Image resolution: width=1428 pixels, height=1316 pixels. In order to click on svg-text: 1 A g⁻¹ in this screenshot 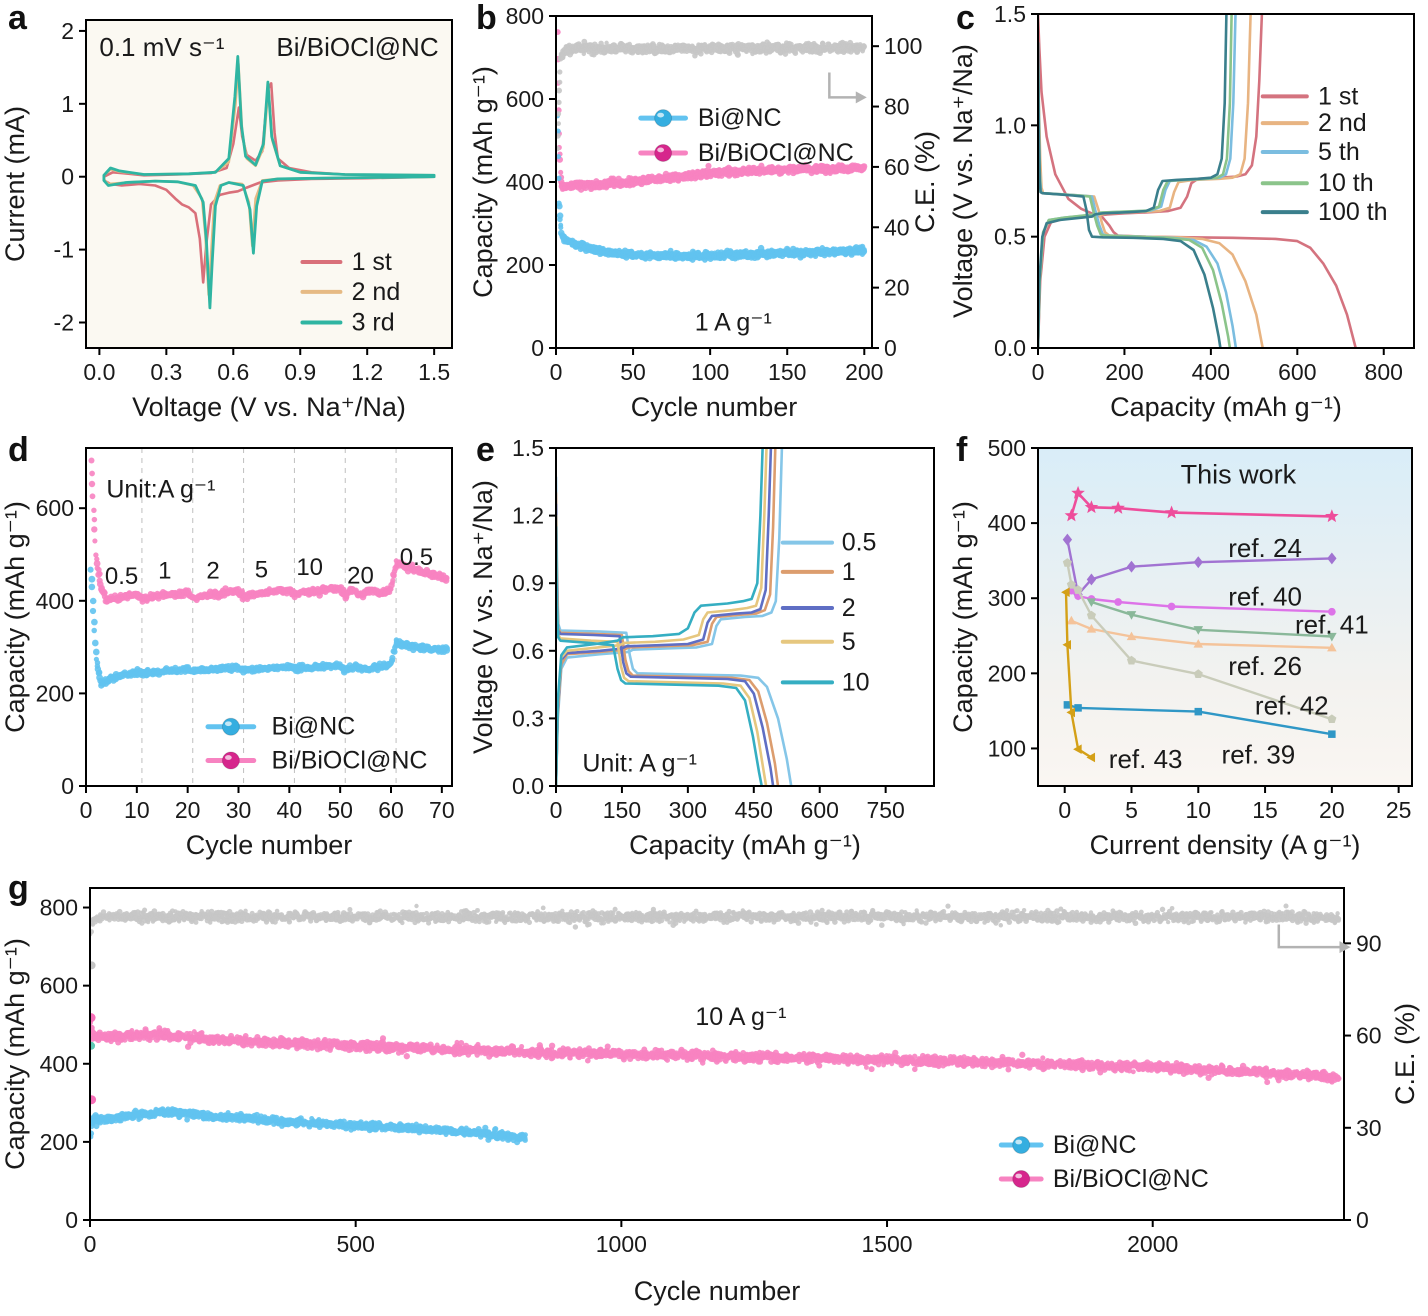, I will do `click(733, 322)`.